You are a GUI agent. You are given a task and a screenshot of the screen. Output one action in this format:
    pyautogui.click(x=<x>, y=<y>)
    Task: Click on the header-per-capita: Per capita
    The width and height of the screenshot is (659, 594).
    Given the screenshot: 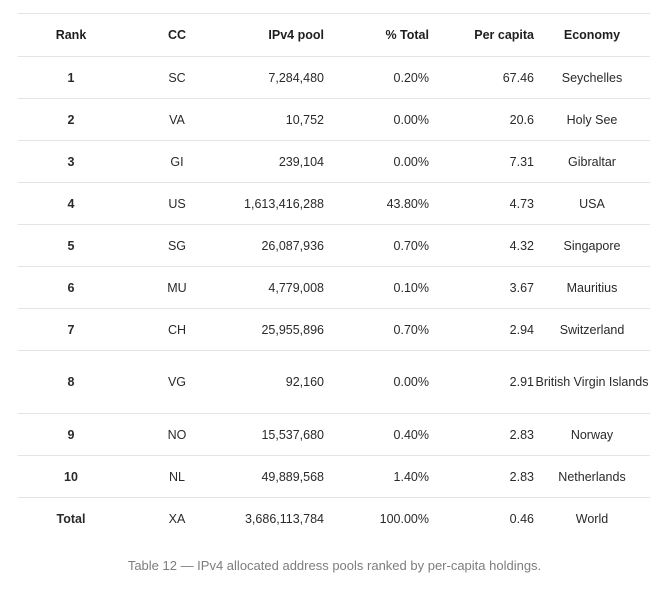 What is the action you would take?
    pyautogui.click(x=504, y=35)
    